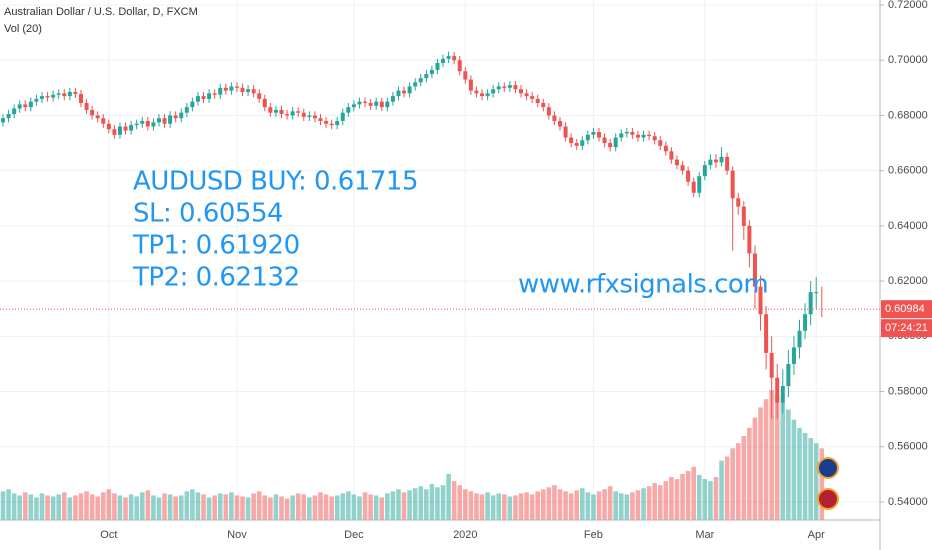 Image resolution: width=932 pixels, height=550 pixels. What do you see at coordinates (465, 535) in the screenshot?
I see `x-tick-label: 2020` at bounding box center [465, 535].